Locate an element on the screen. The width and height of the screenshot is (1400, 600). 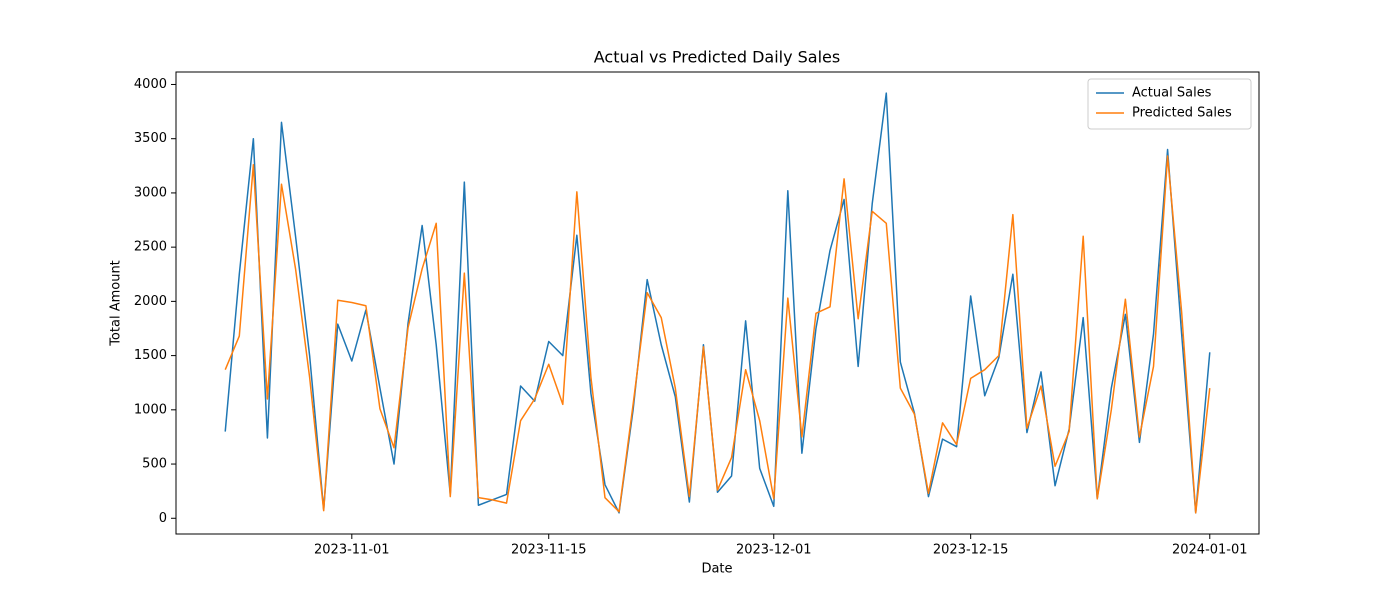
y-axis-label: Total Amount is located at coordinates (116, 303).